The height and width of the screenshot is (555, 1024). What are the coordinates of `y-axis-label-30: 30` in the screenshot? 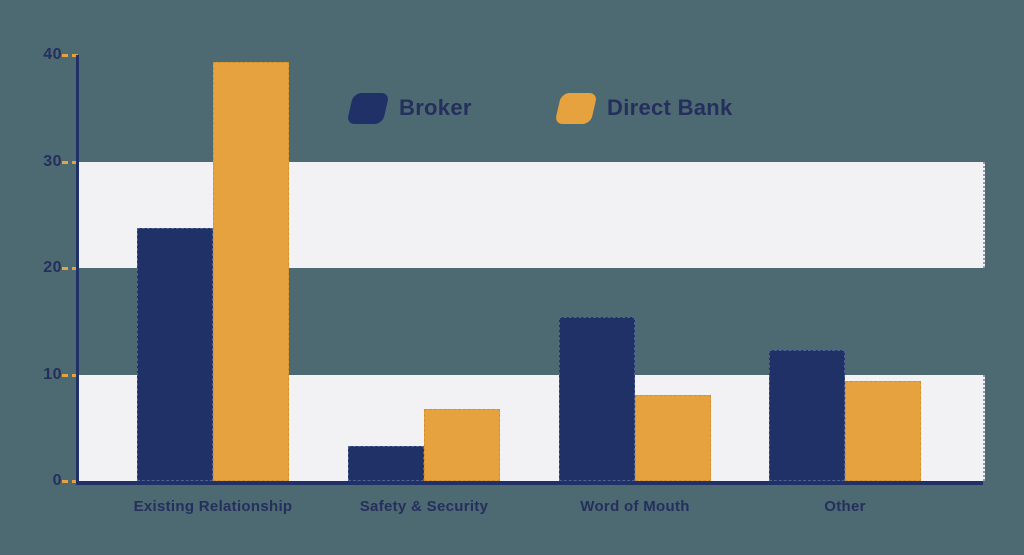 It's located at (52, 161).